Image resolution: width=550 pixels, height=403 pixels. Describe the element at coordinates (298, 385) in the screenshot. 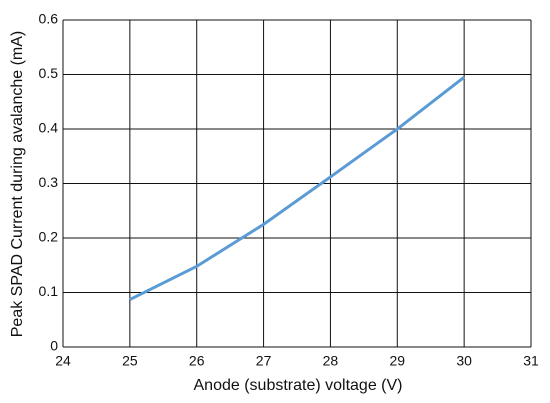

I see `x-axis-label: Anode (substrate) voltage (V)` at that location.